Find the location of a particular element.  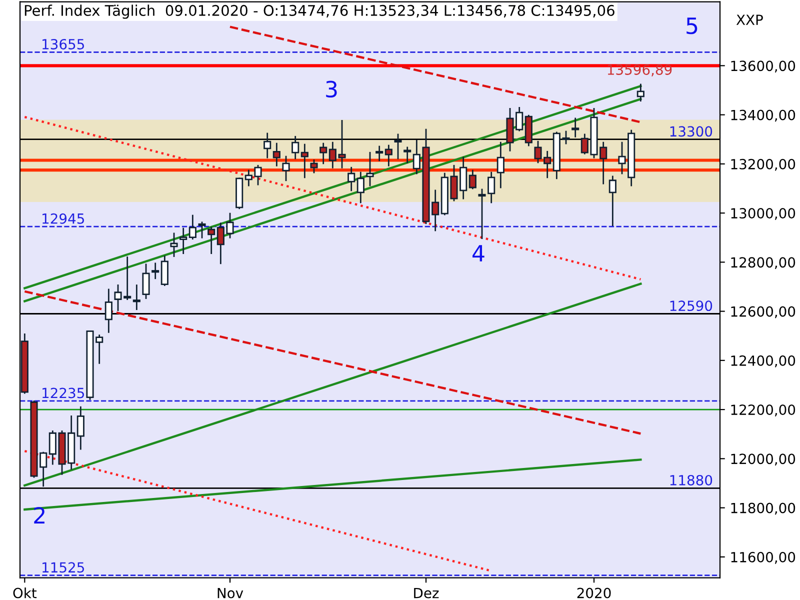

ref-line-label: 12590 is located at coordinates (691, 306).